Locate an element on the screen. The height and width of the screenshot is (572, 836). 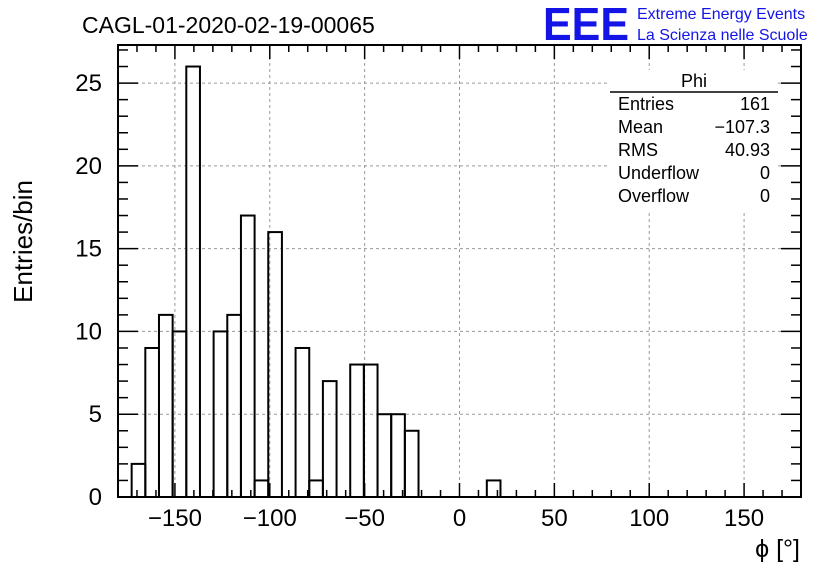
eee-logo-mark: EEE is located at coordinates (586, 25).